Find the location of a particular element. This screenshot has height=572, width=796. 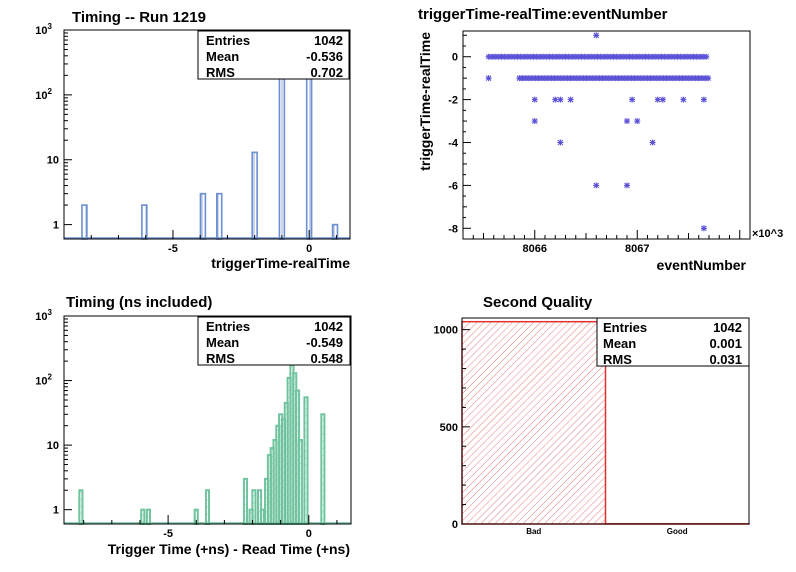

stats-mean-value: -0.549 is located at coordinates (324, 342).